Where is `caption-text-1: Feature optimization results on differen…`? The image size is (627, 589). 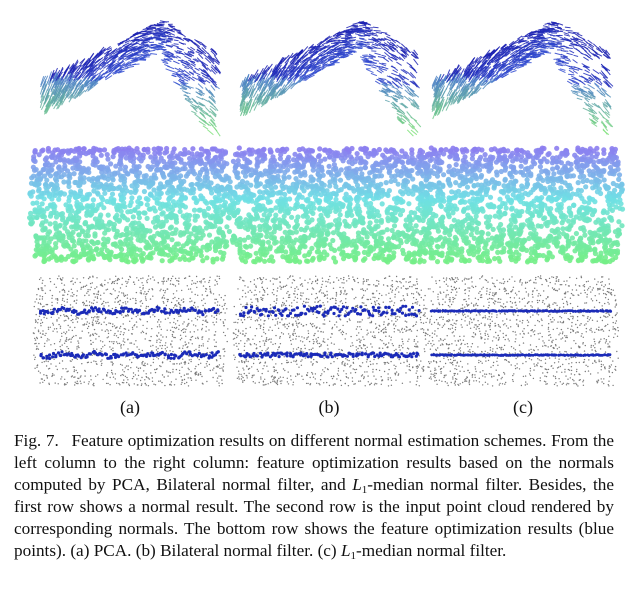 caption-text-1: Feature optimization results on differen… is located at coordinates (314, 462).